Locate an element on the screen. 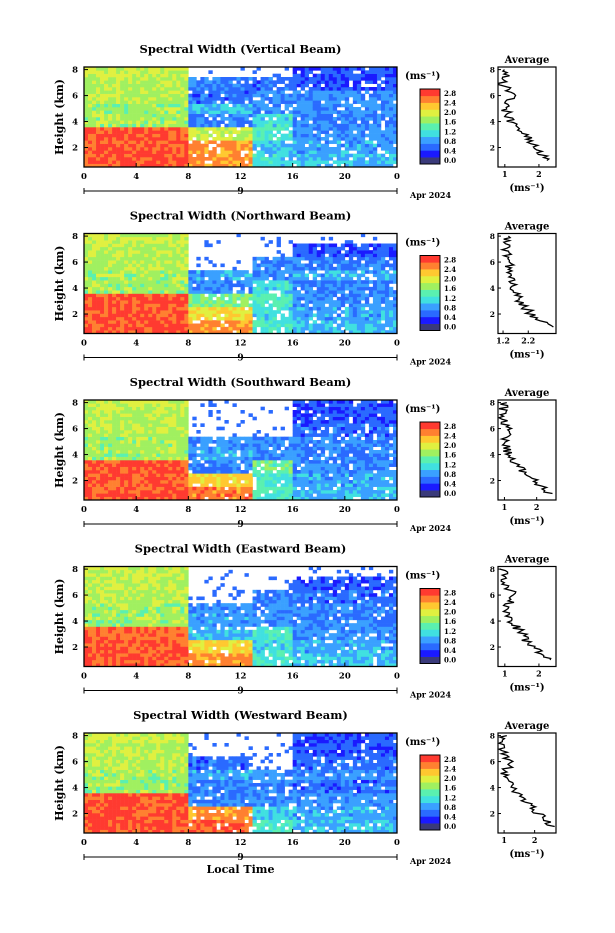  colorbar-swatch is located at coordinates (430, 286).